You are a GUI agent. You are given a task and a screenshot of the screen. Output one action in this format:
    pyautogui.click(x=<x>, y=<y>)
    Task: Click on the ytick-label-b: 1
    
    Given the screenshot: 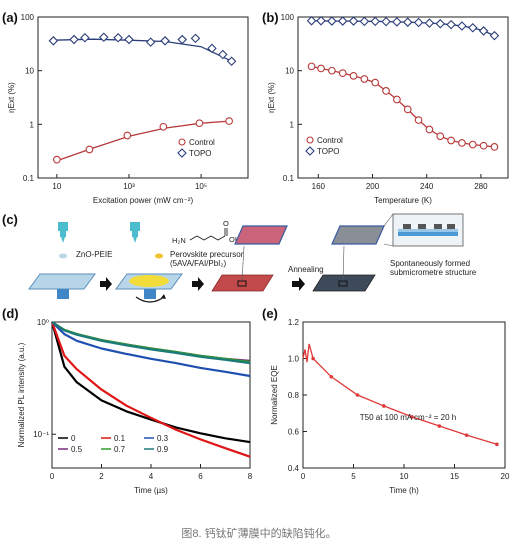 What is the action you would take?
    pyautogui.click(x=292, y=124)
    